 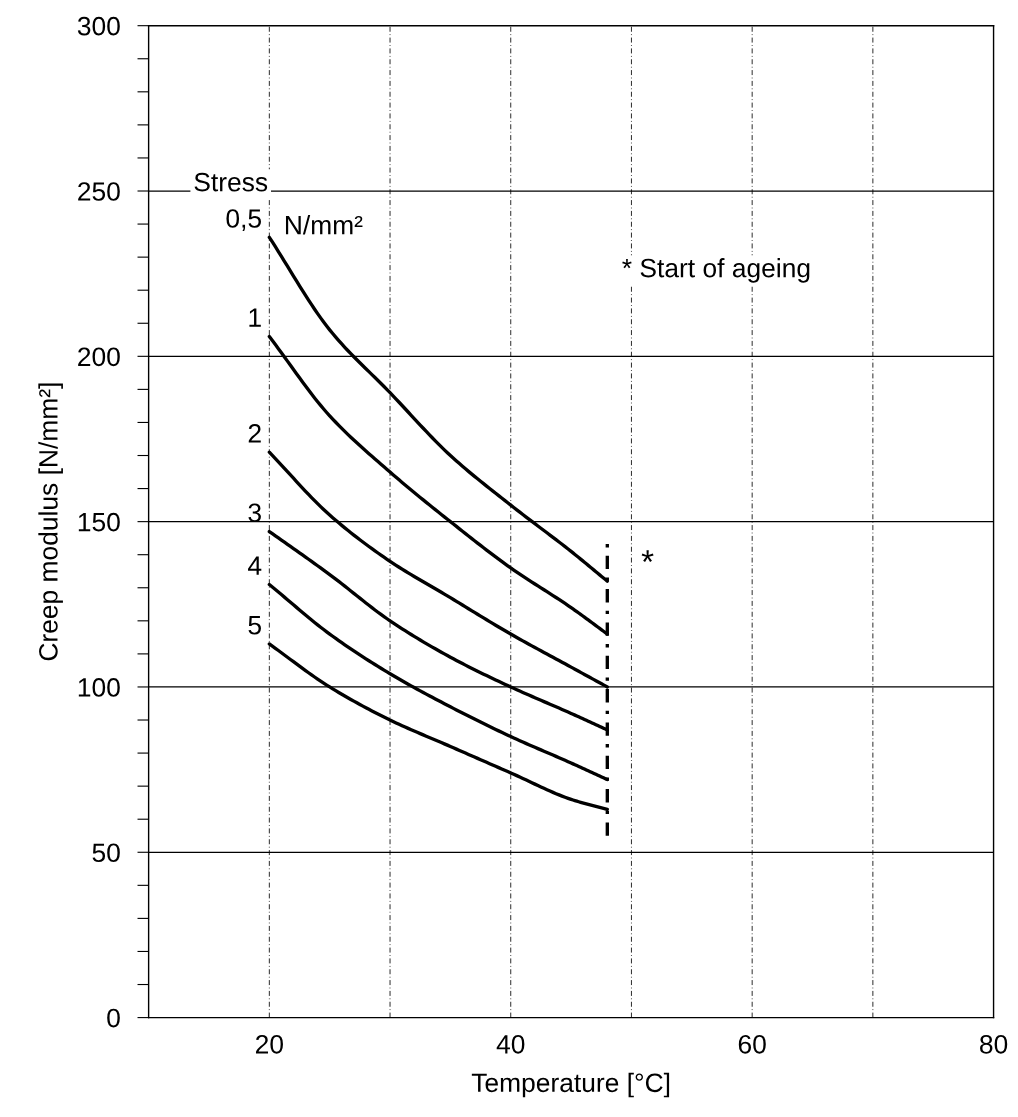 What do you see at coordinates (570, 1085) in the screenshot?
I see `x-axis-title: Temperature [°C]` at bounding box center [570, 1085].